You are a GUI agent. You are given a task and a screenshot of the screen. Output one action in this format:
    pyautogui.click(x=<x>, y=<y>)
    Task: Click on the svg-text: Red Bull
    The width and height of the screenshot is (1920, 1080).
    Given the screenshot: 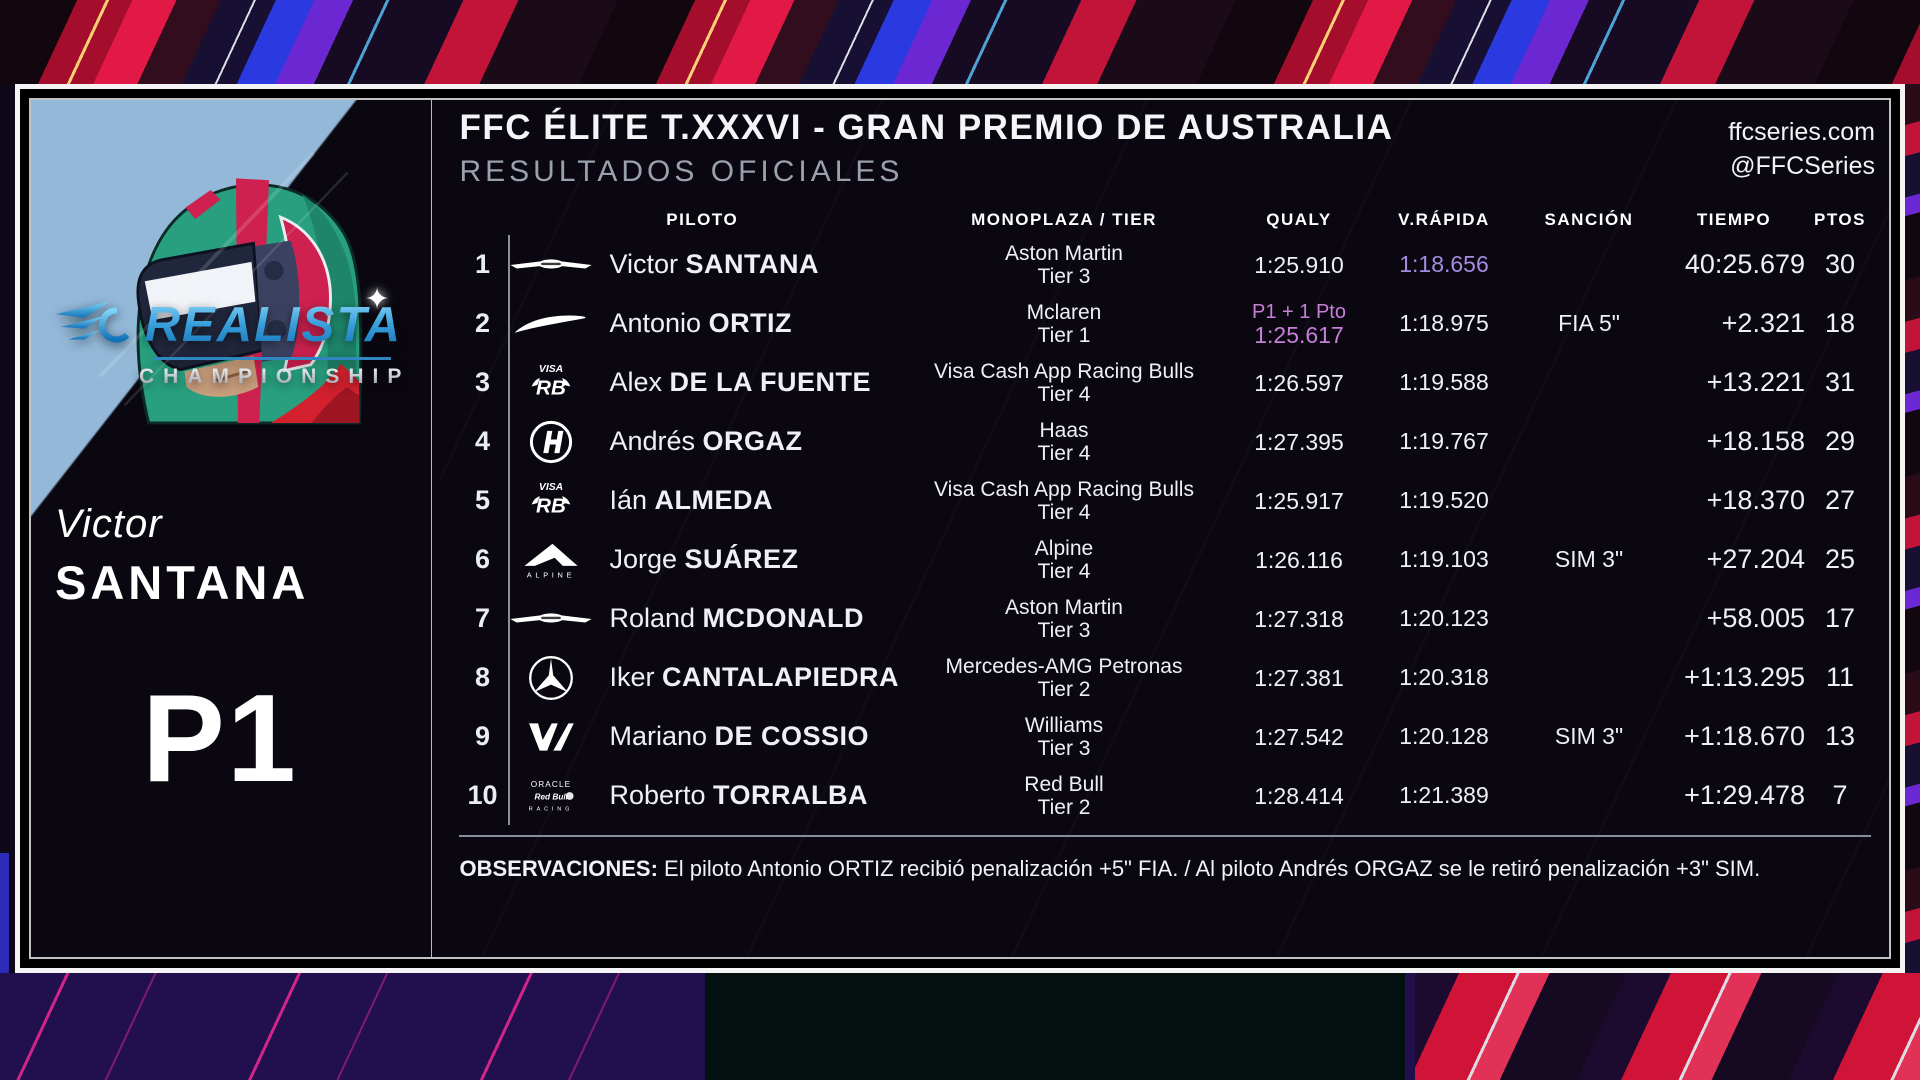 What is the action you would take?
    pyautogui.click(x=552, y=796)
    